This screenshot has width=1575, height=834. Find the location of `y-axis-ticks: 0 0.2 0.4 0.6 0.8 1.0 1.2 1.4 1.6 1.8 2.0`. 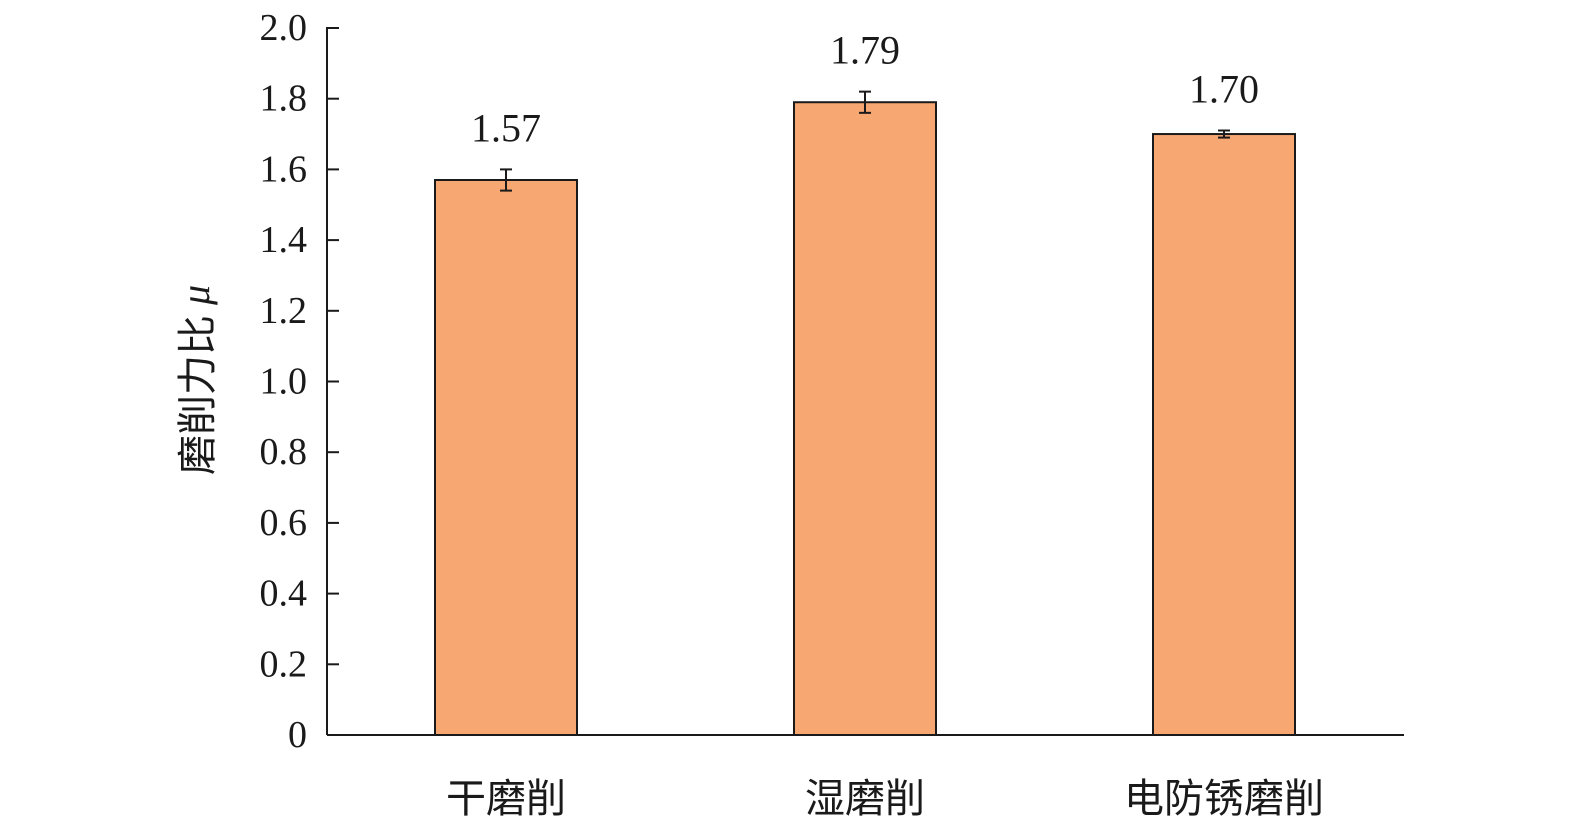

y-axis-ticks: 0 0.2 0.4 0.6 0.8 1.0 1.2 1.4 1.6 1.8 2.0 is located at coordinates (299, 381).